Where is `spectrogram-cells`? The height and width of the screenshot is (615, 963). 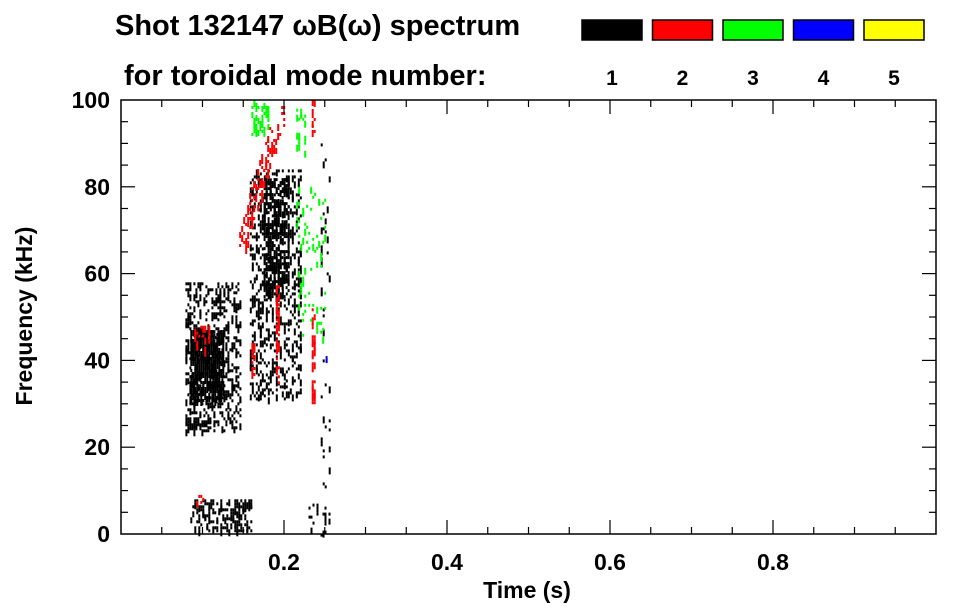 spectrogram-cells is located at coordinates (258, 319).